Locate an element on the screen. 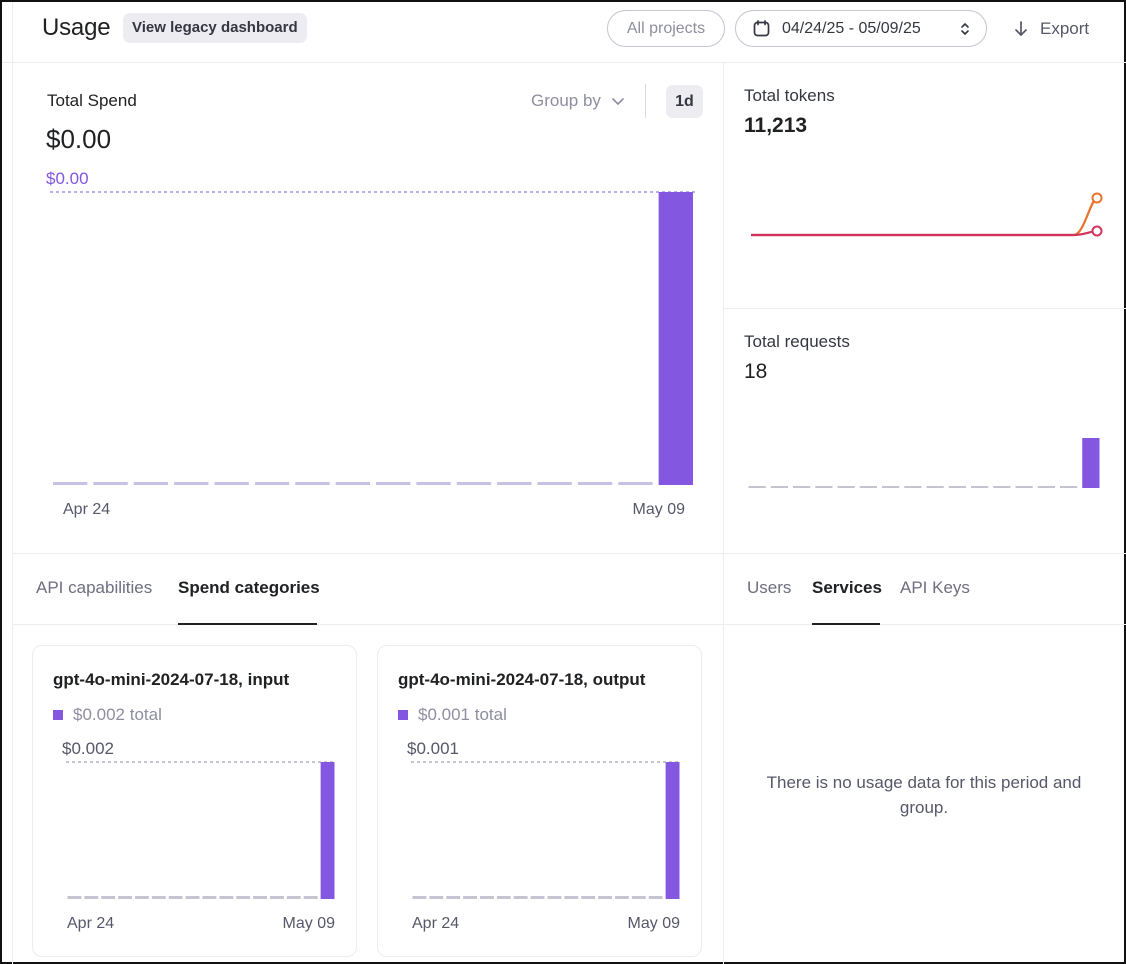  card-total: $0.002 total is located at coordinates (117, 714).